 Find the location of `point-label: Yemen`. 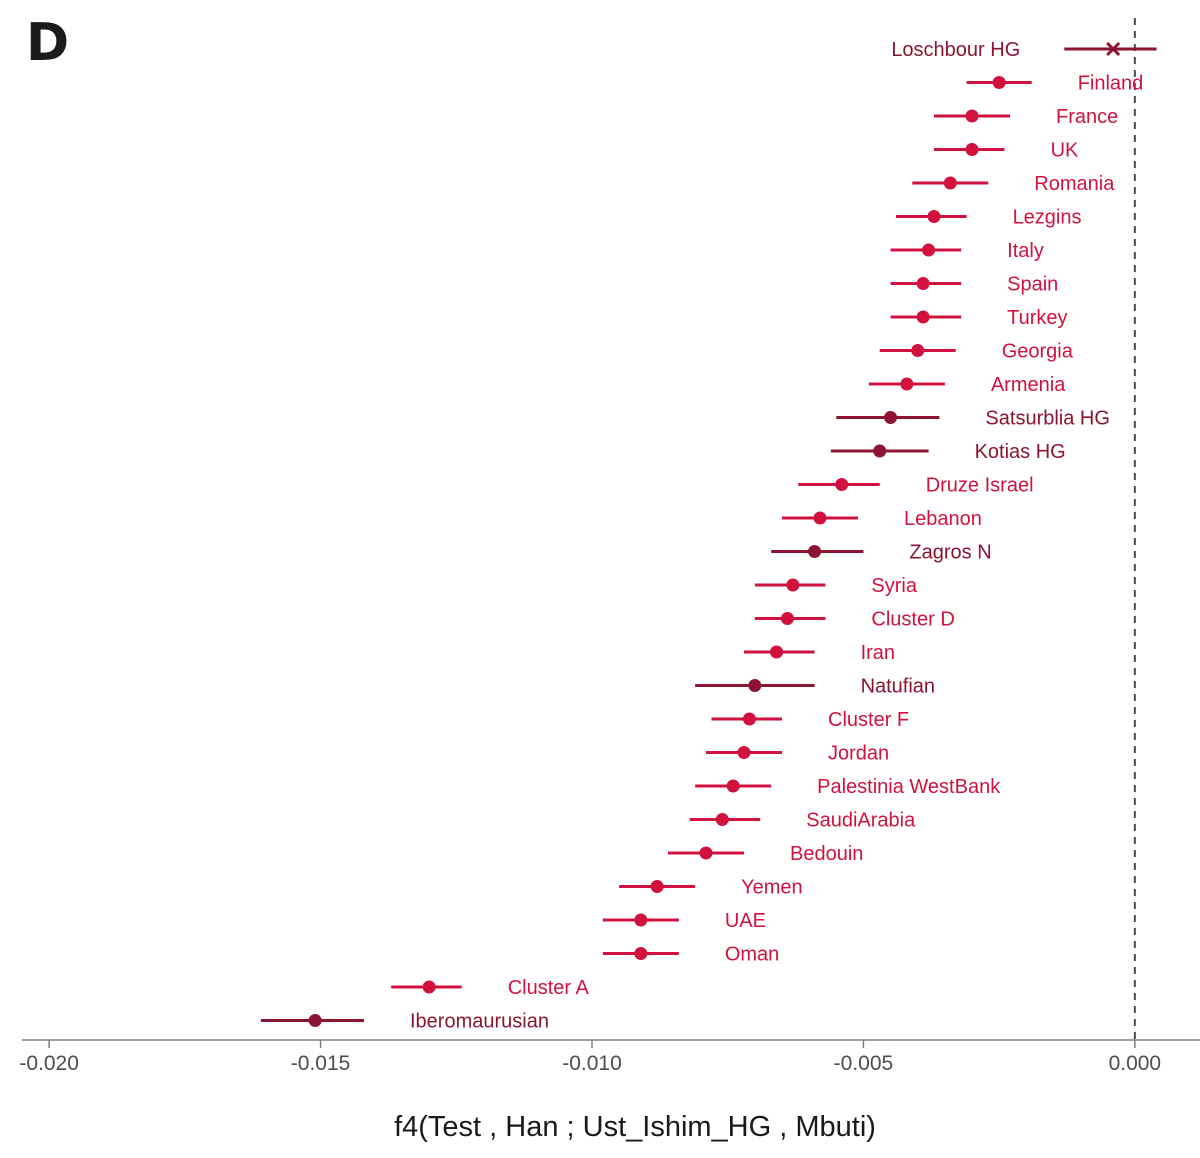

point-label: Yemen is located at coordinates (772, 888).